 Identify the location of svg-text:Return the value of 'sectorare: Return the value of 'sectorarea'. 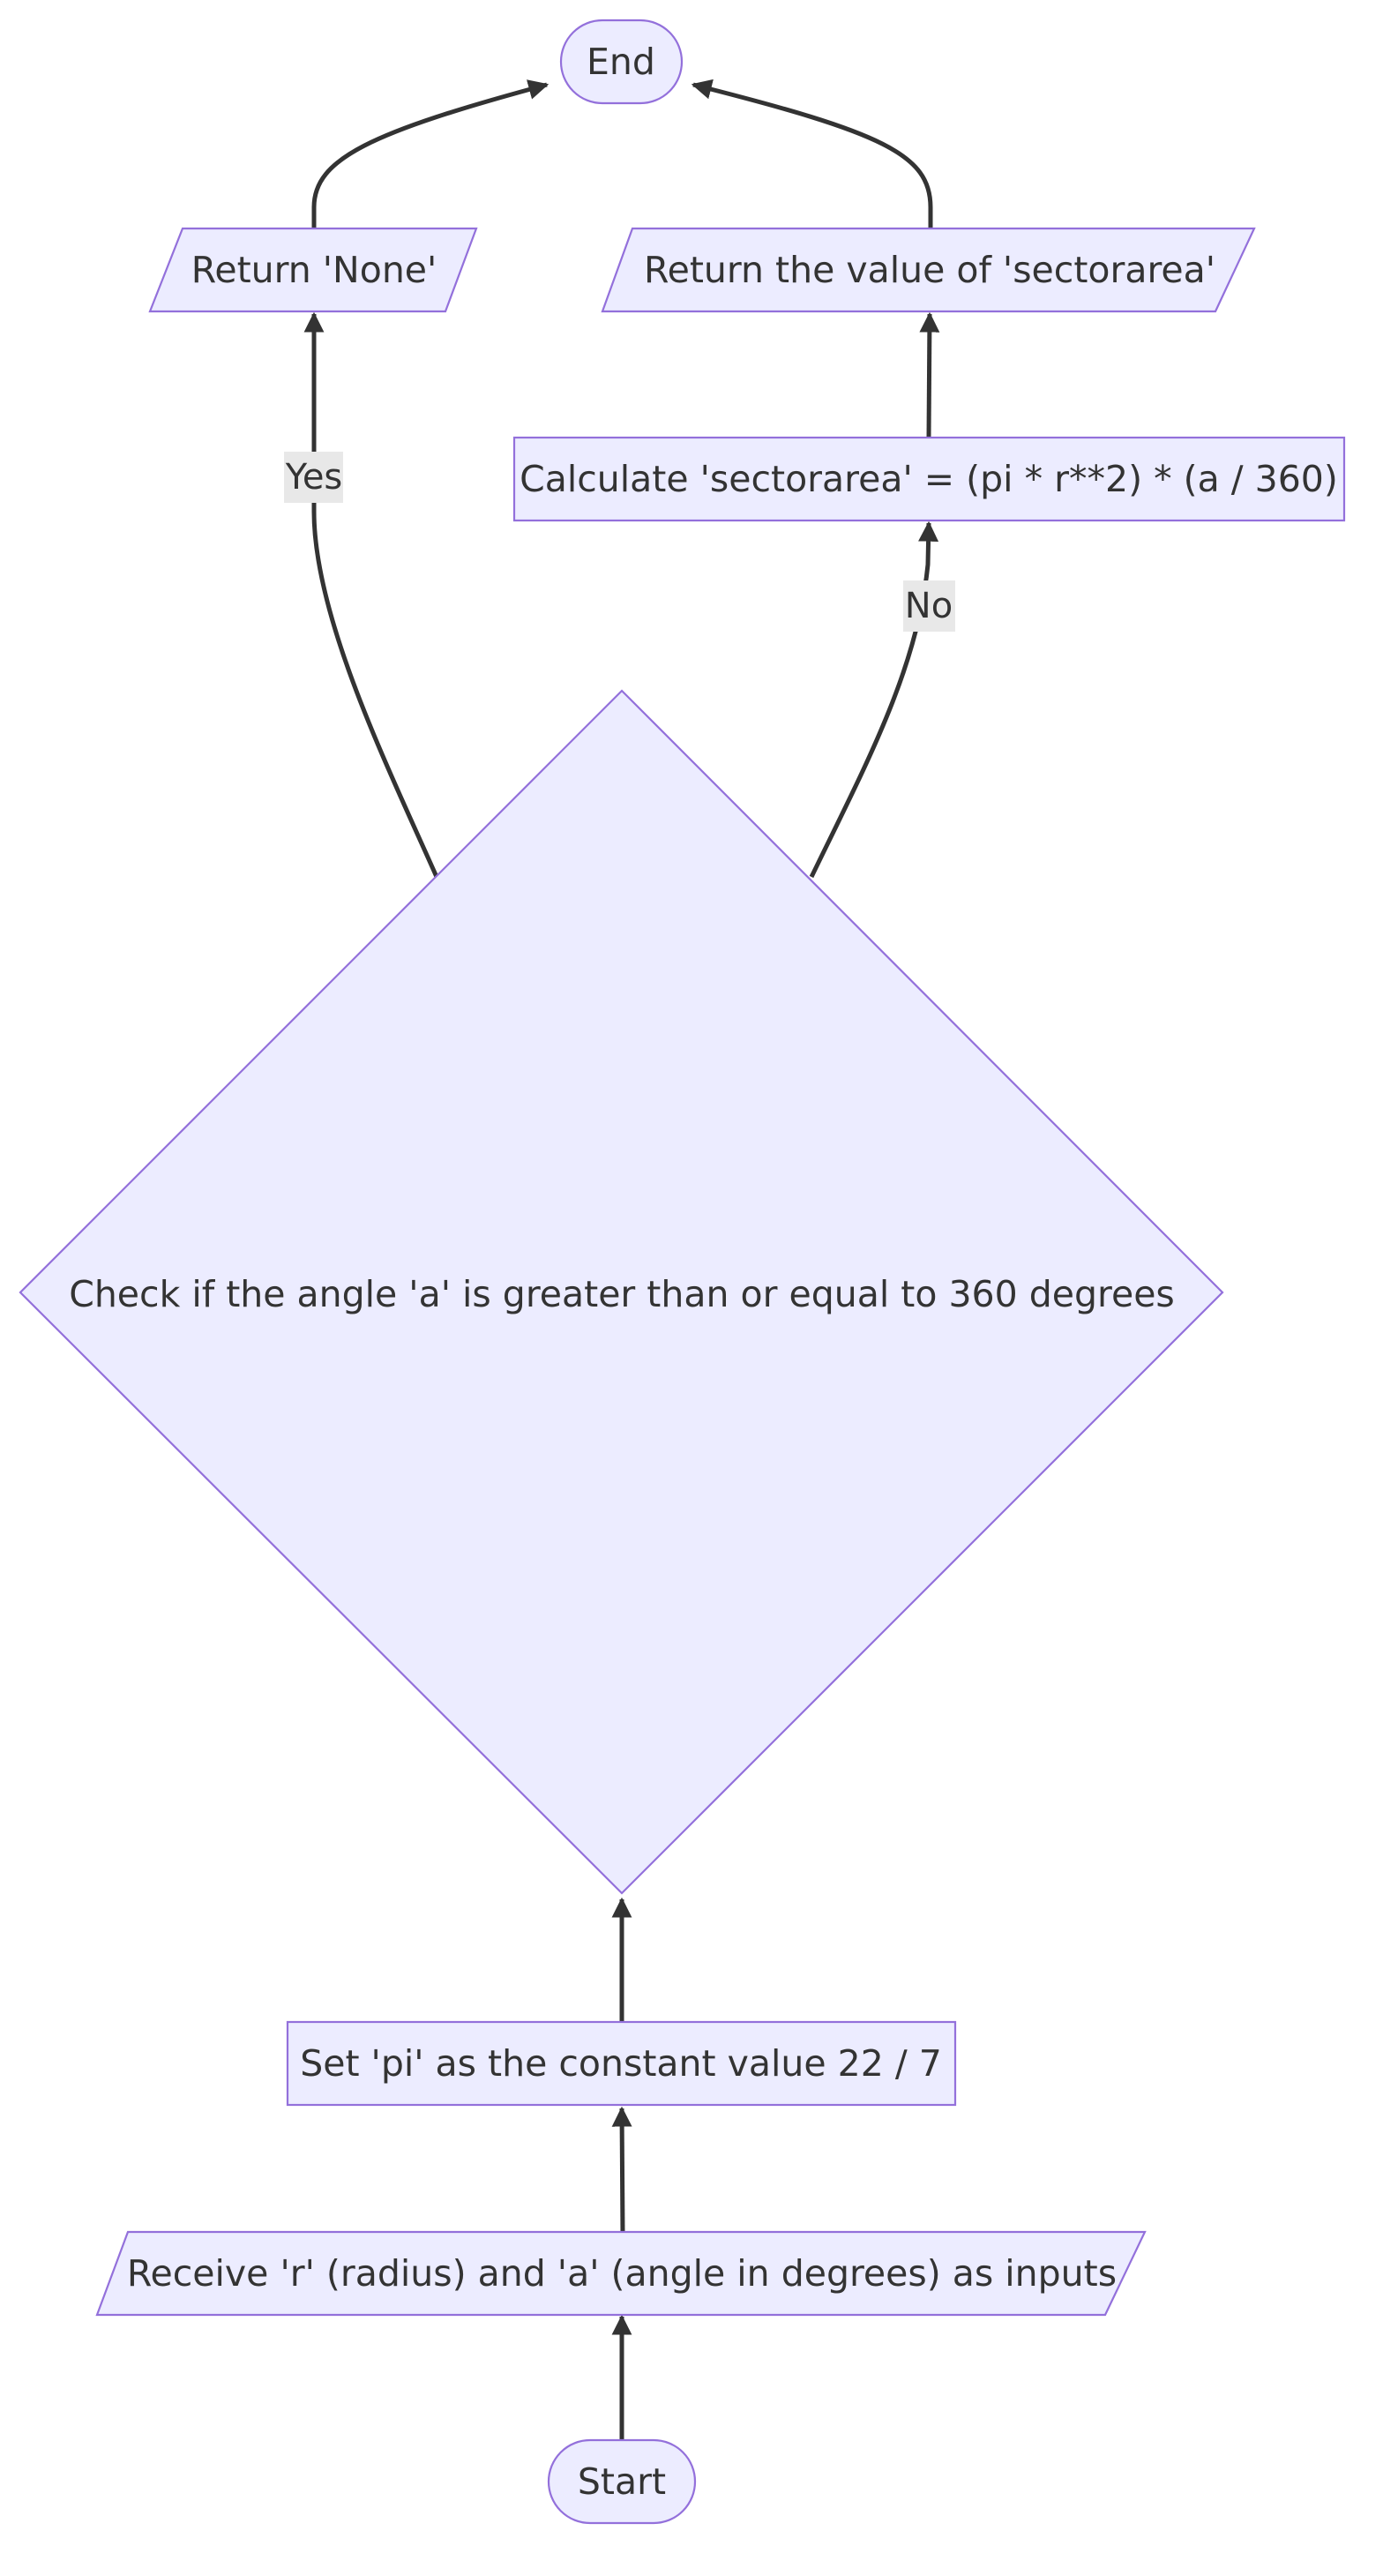
(929, 270).